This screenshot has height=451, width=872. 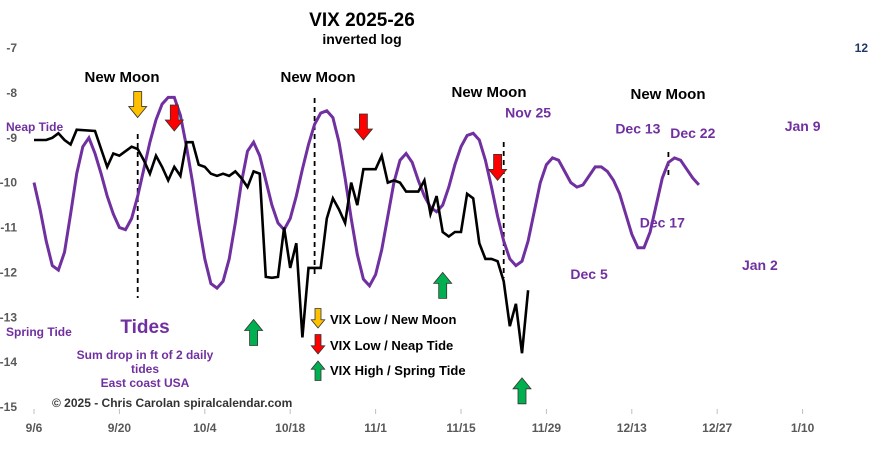 I want to click on legend-red-down-icon, so click(x=318, y=344).